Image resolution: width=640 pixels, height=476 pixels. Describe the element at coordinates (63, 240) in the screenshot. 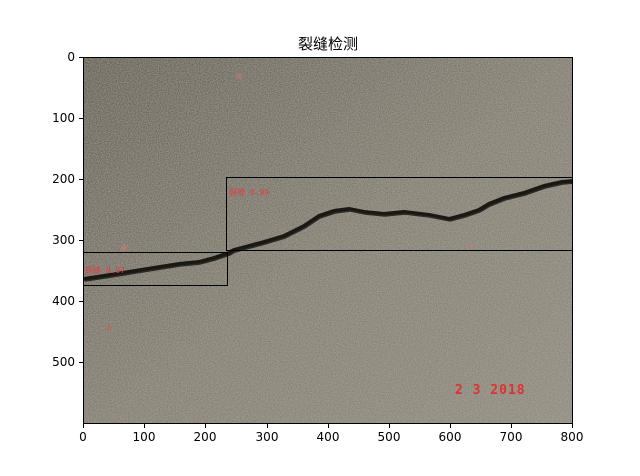

I see `y-tick-label: 300` at that location.